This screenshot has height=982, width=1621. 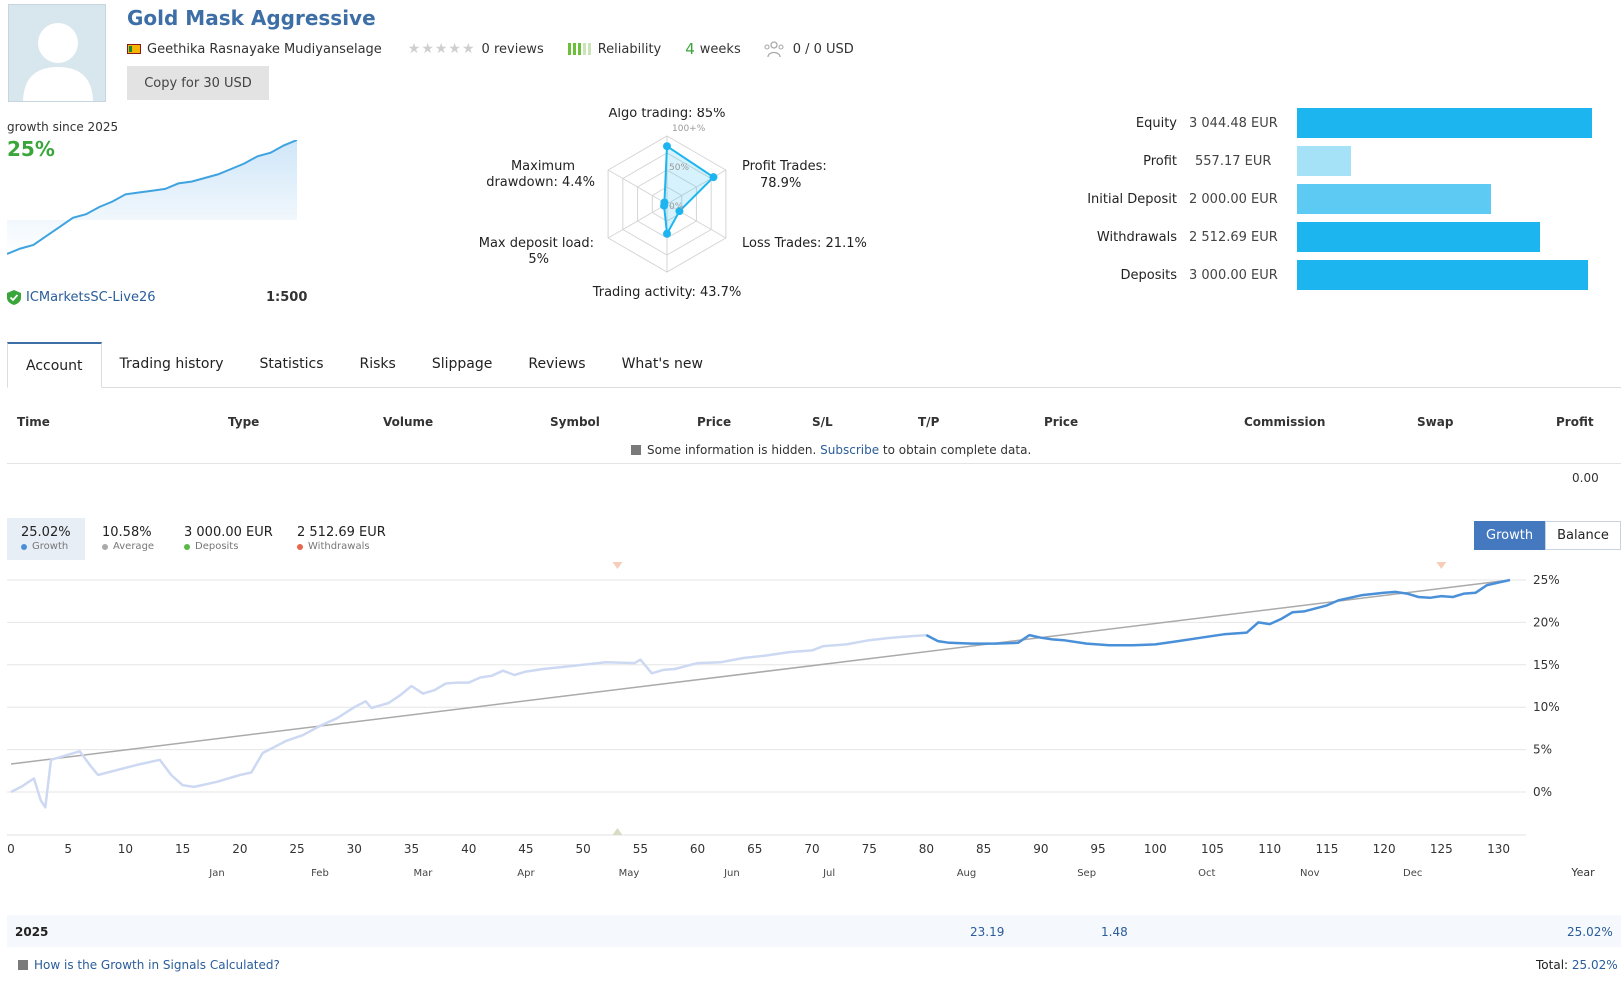 What do you see at coordinates (1594, 965) in the screenshot?
I see `footer-total-value: 25.02%` at bounding box center [1594, 965].